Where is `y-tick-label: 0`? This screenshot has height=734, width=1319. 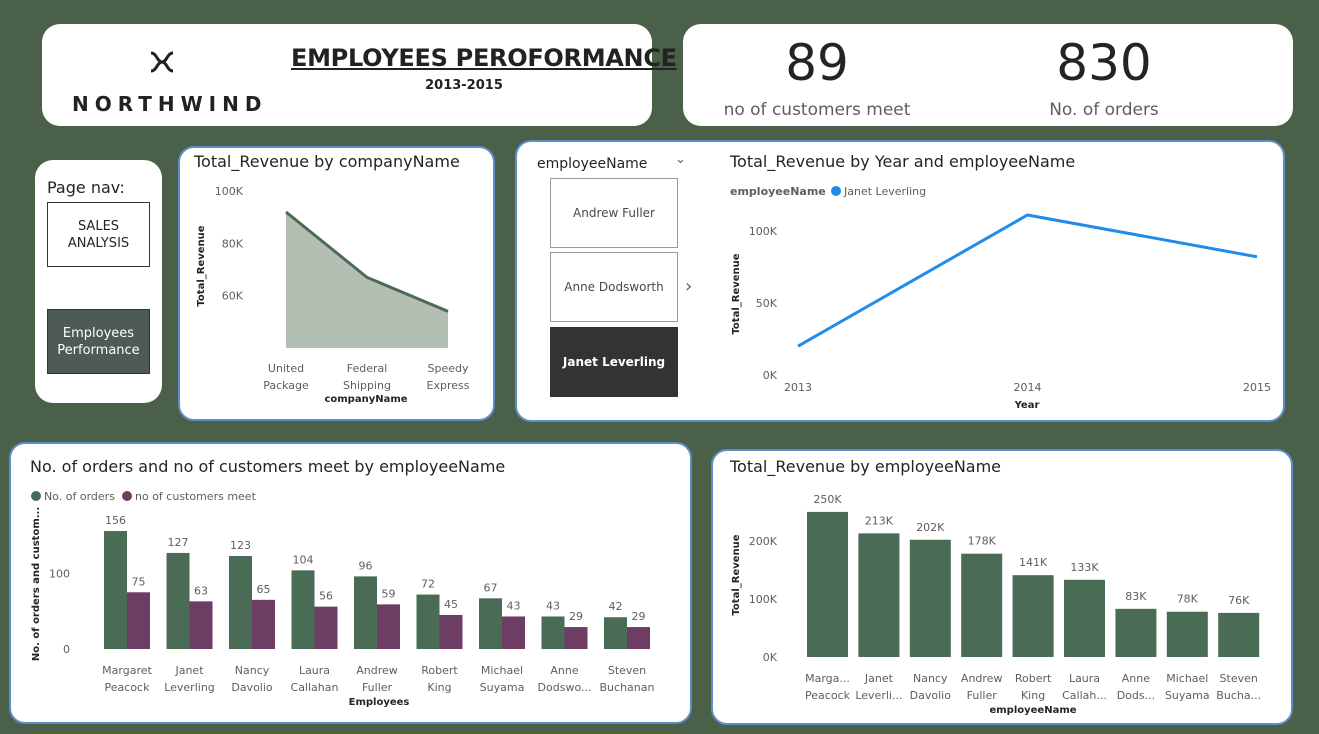
y-tick-label: 0 is located at coordinates (66, 649).